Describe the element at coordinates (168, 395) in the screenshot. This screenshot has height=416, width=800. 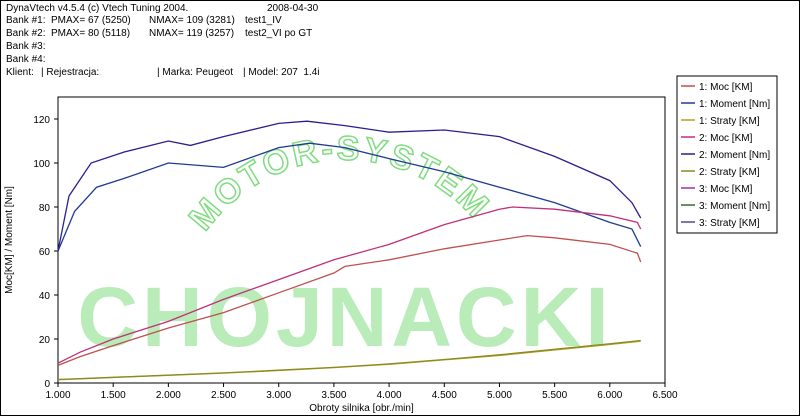
I see `x-tick-label: 2.000` at that location.